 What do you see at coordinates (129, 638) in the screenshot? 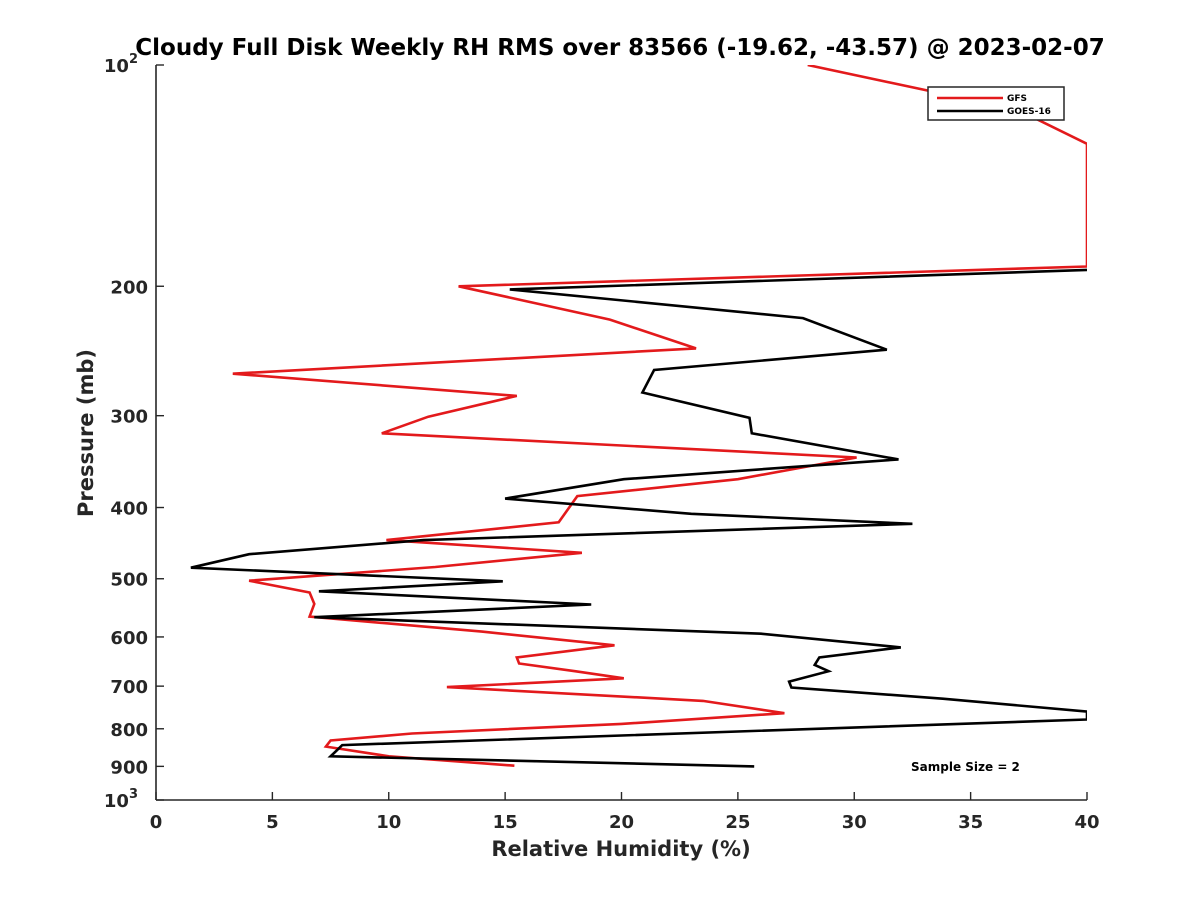
I see `y-tick-label: 600` at bounding box center [129, 638].